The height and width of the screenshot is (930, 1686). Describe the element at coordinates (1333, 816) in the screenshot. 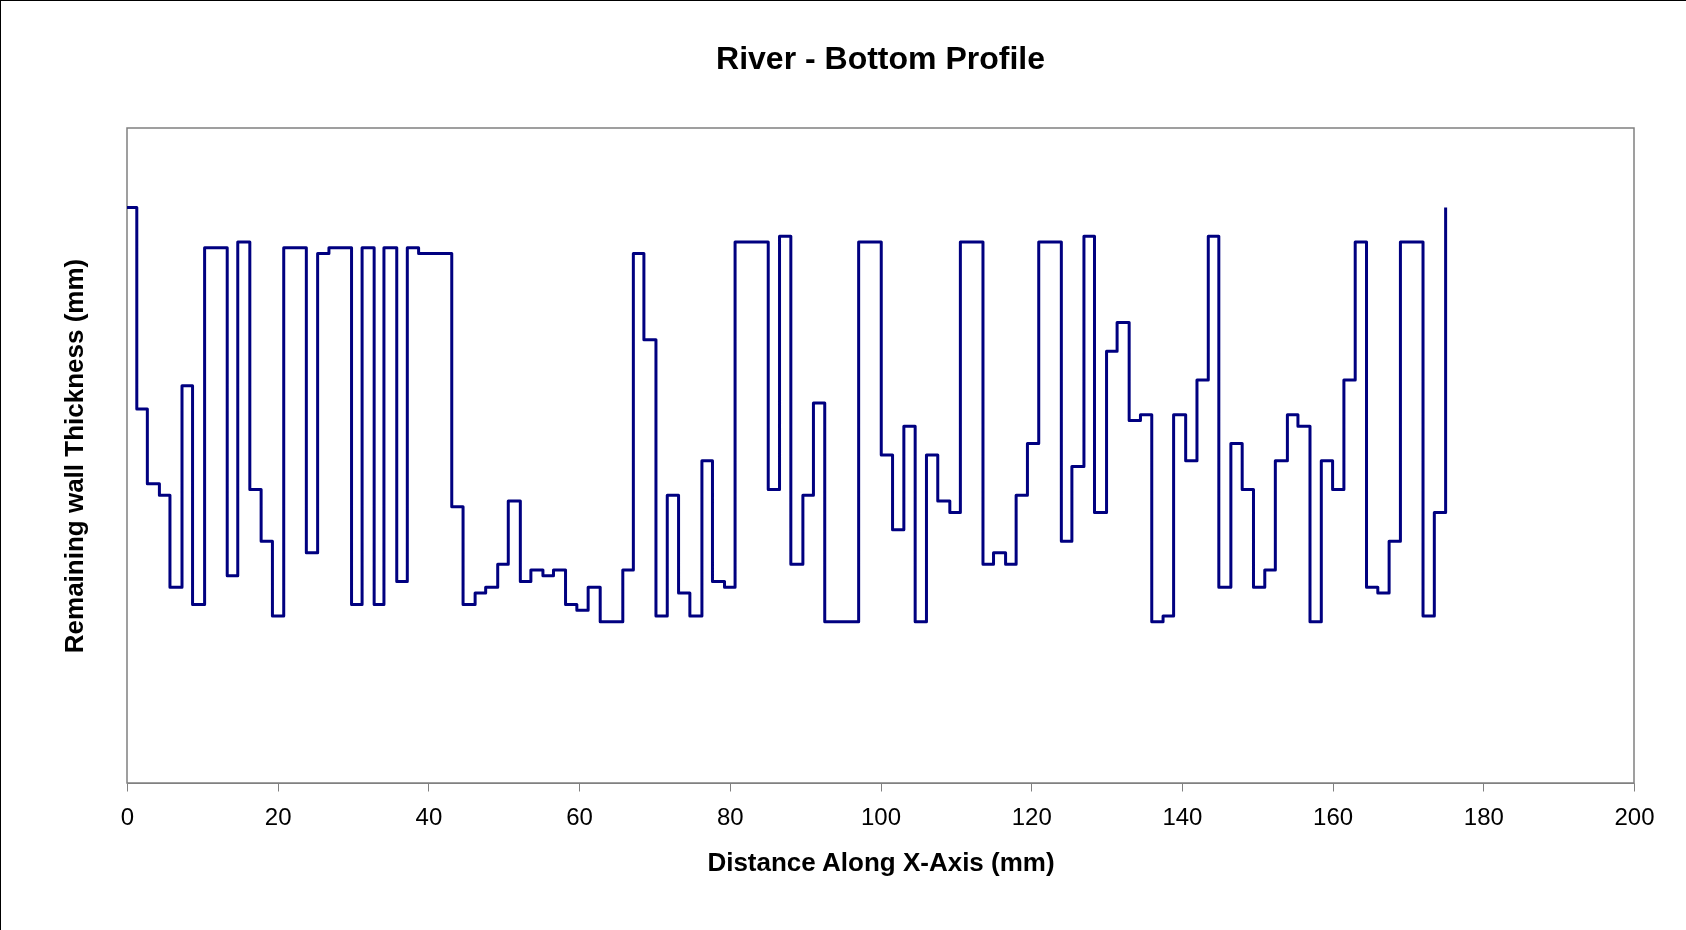

I see `x-tick-label: 160` at that location.